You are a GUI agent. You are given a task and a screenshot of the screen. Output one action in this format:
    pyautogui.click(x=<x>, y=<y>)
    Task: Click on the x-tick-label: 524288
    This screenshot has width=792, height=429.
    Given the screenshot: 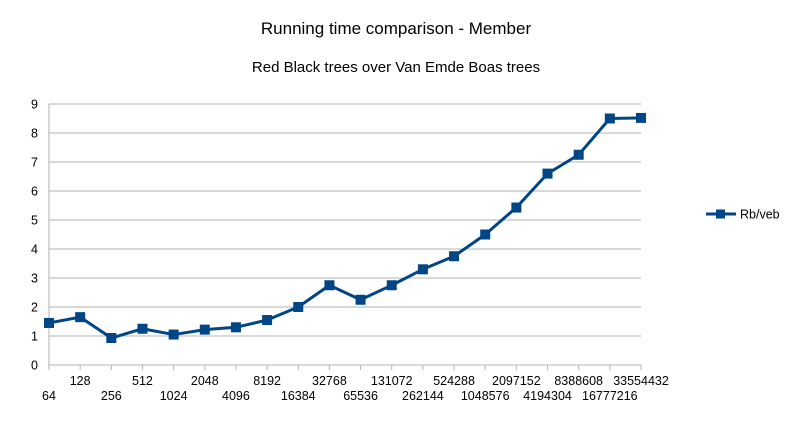 What is the action you would take?
    pyautogui.click(x=454, y=381)
    